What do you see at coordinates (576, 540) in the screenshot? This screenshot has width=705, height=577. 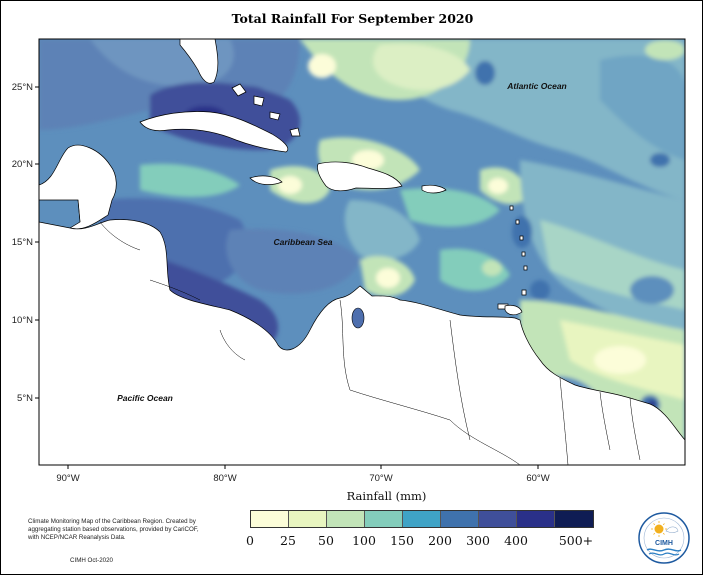 I see `colorbar-label: 500+` at bounding box center [576, 540].